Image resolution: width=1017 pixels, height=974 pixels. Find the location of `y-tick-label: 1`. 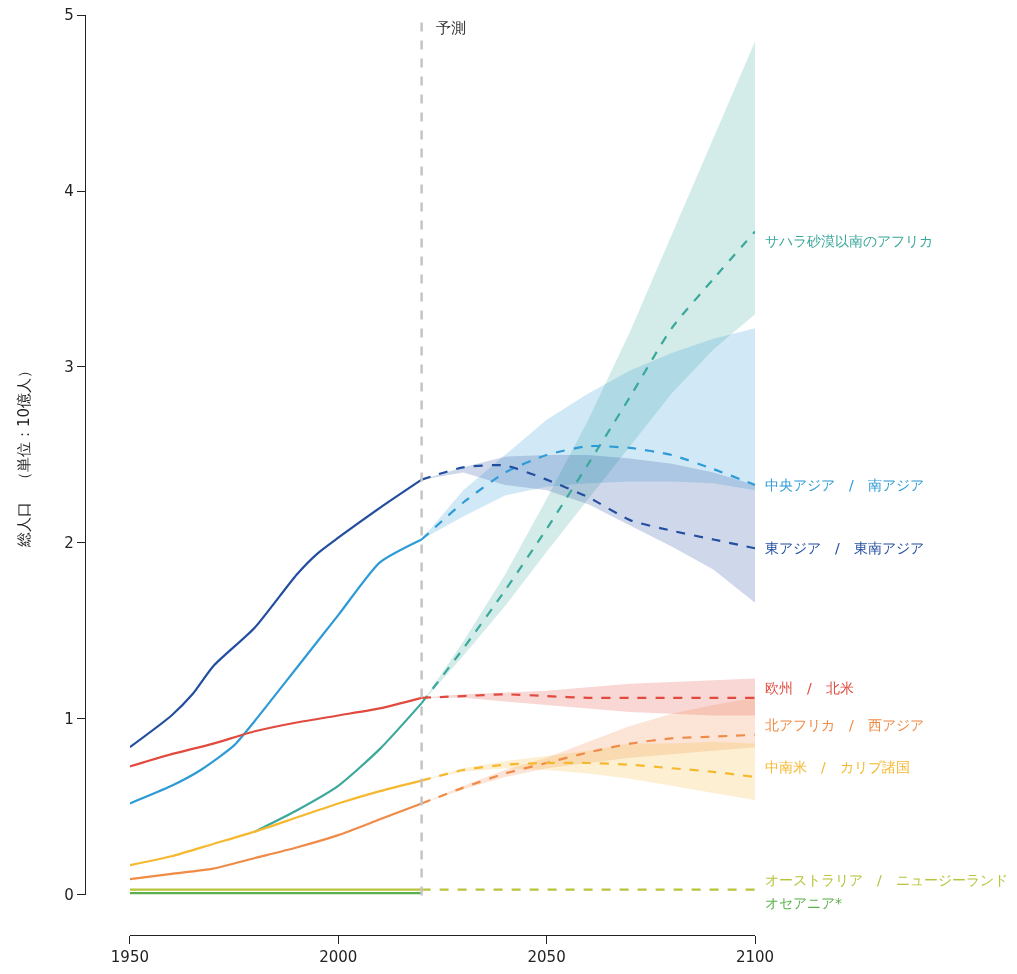

y-tick-label: 1 is located at coordinates (69, 719).